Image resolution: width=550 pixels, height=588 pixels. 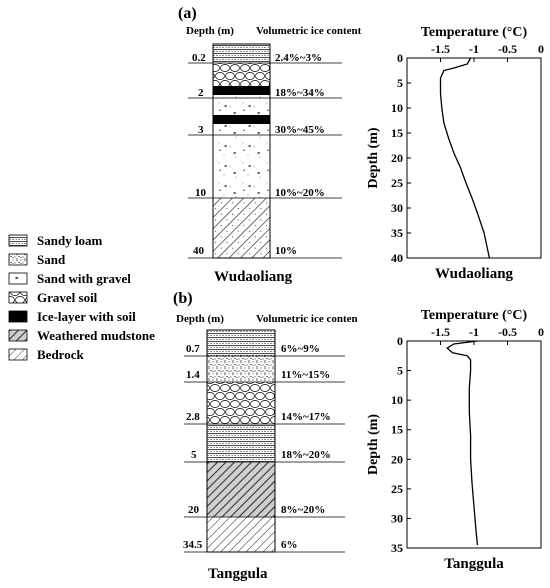 I want to click on legend-item-sand-gravel: Sand with gravel, so click(x=69, y=278).